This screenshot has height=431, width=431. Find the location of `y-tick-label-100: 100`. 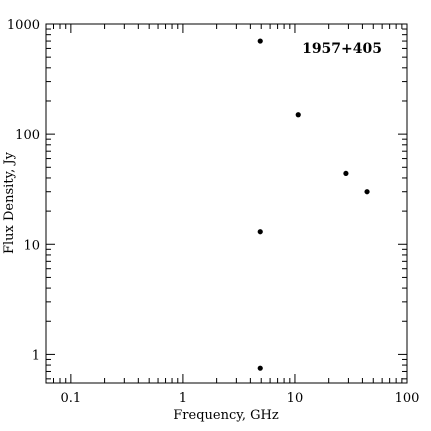

y-tick-label-100: 100 is located at coordinates (27, 135).